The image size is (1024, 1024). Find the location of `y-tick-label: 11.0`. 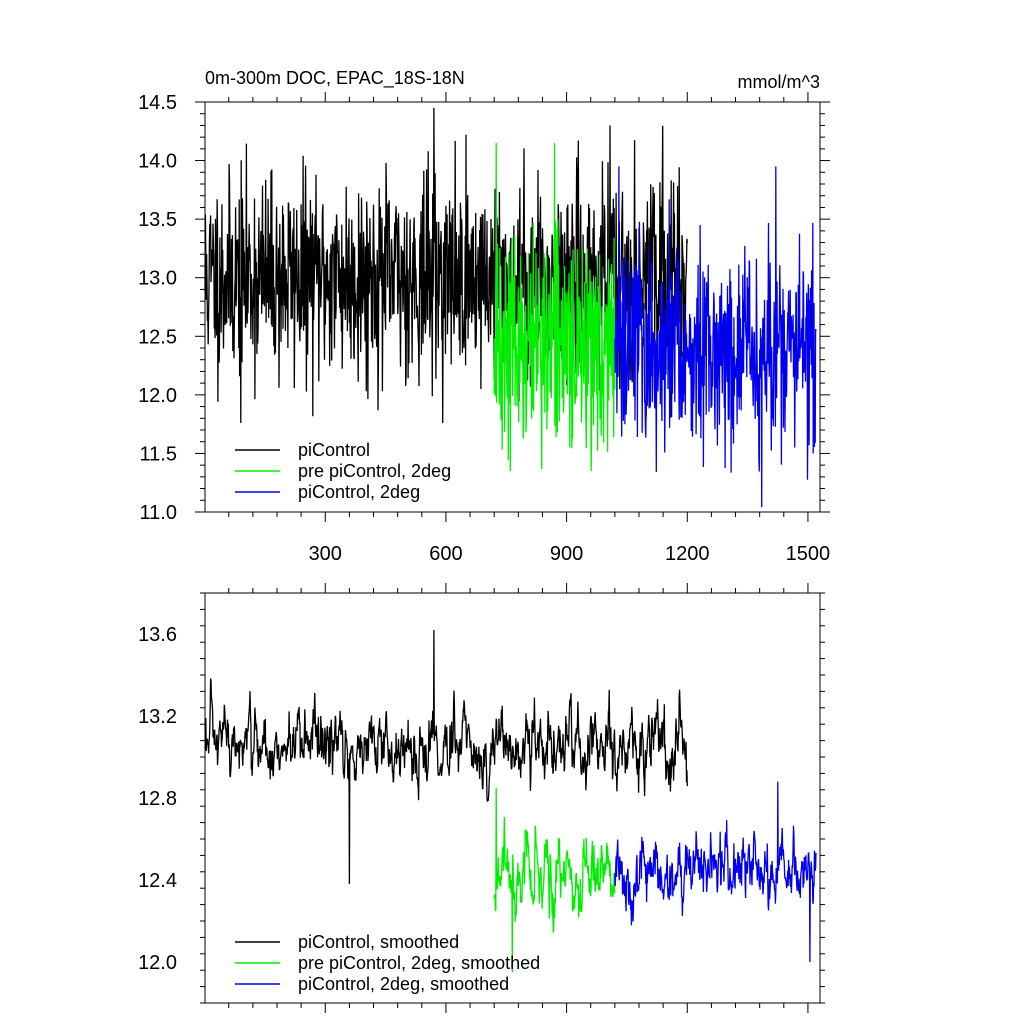

y-tick-label: 11.0 is located at coordinates (158, 513).